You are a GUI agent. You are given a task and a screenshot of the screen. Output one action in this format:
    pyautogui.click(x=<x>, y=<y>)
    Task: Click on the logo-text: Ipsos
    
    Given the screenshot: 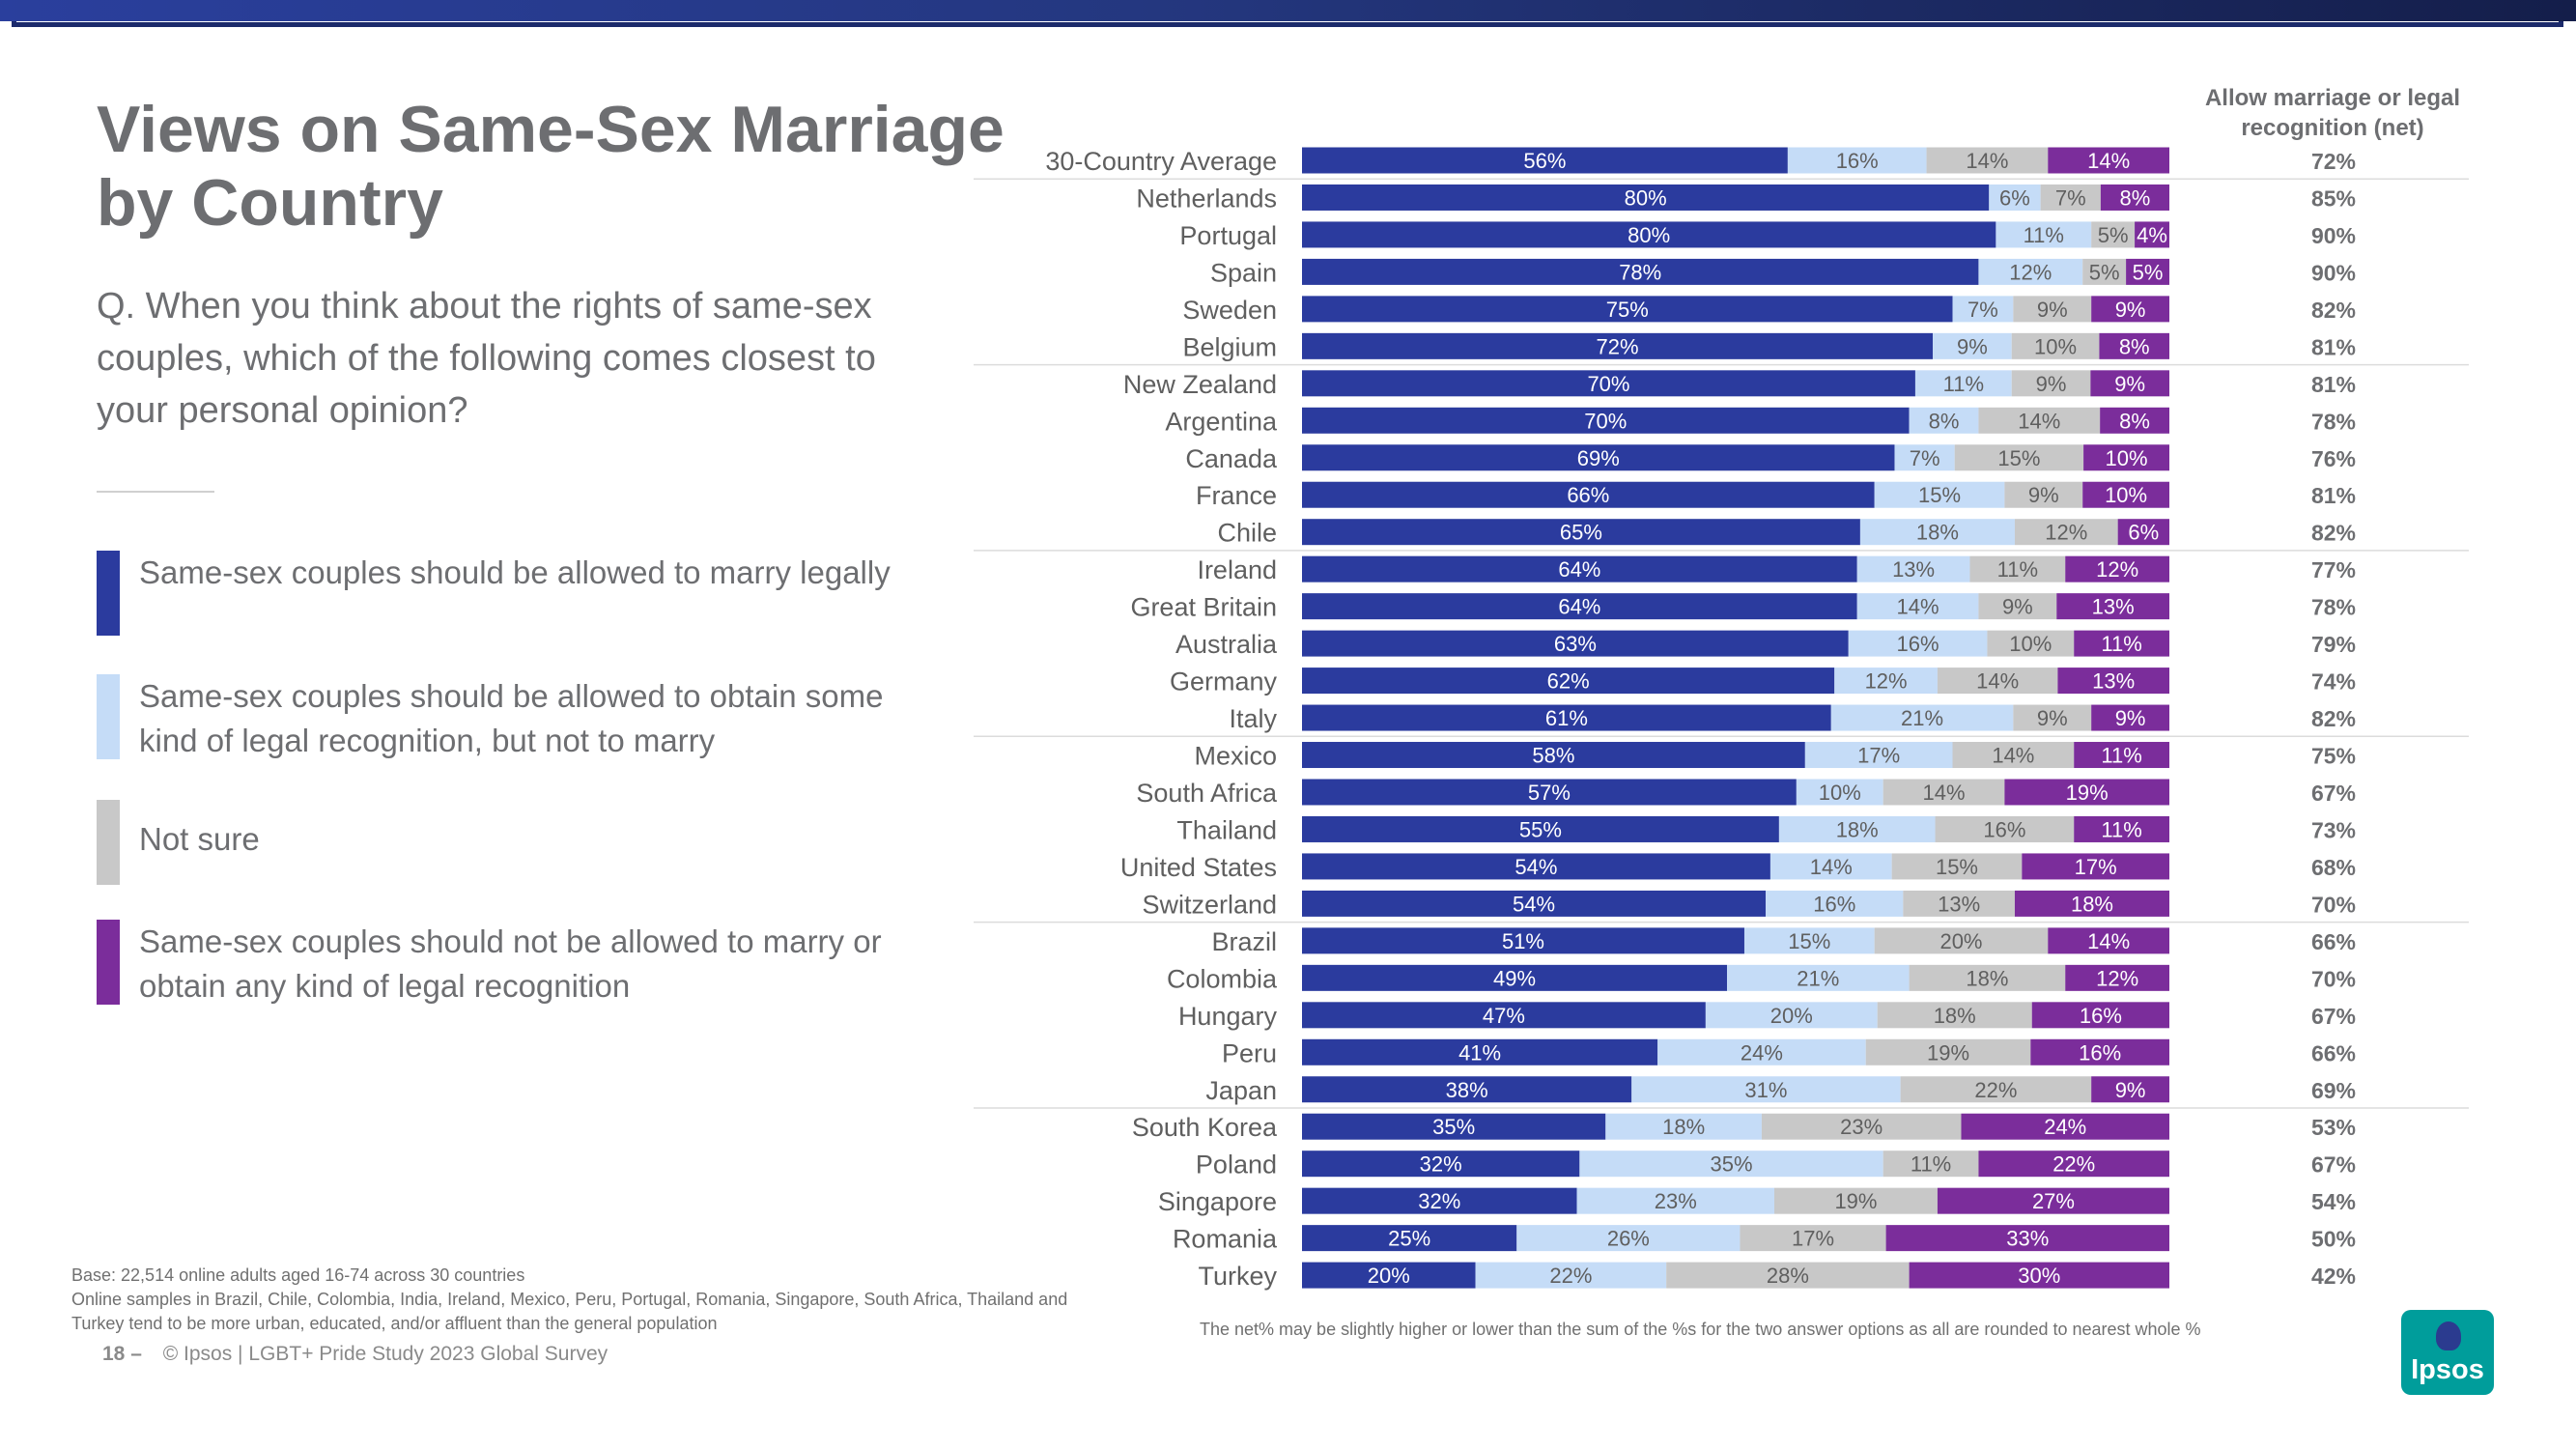 What is the action you would take?
    pyautogui.click(x=2447, y=1369)
    